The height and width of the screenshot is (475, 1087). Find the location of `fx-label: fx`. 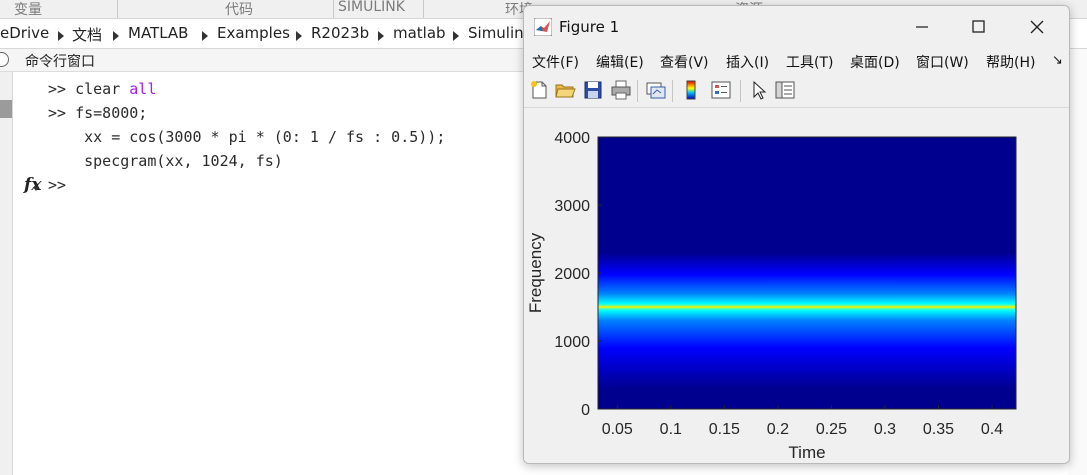

fx-label: fx is located at coordinates (33, 185).